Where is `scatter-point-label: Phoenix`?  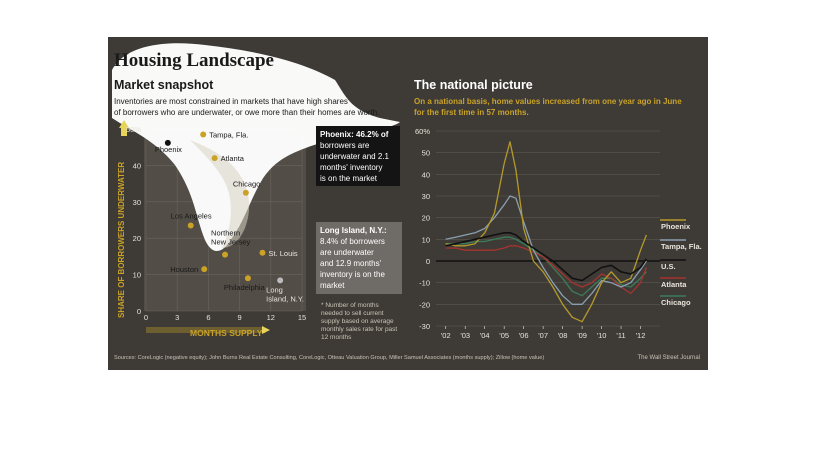 scatter-point-label: Phoenix is located at coordinates (168, 149).